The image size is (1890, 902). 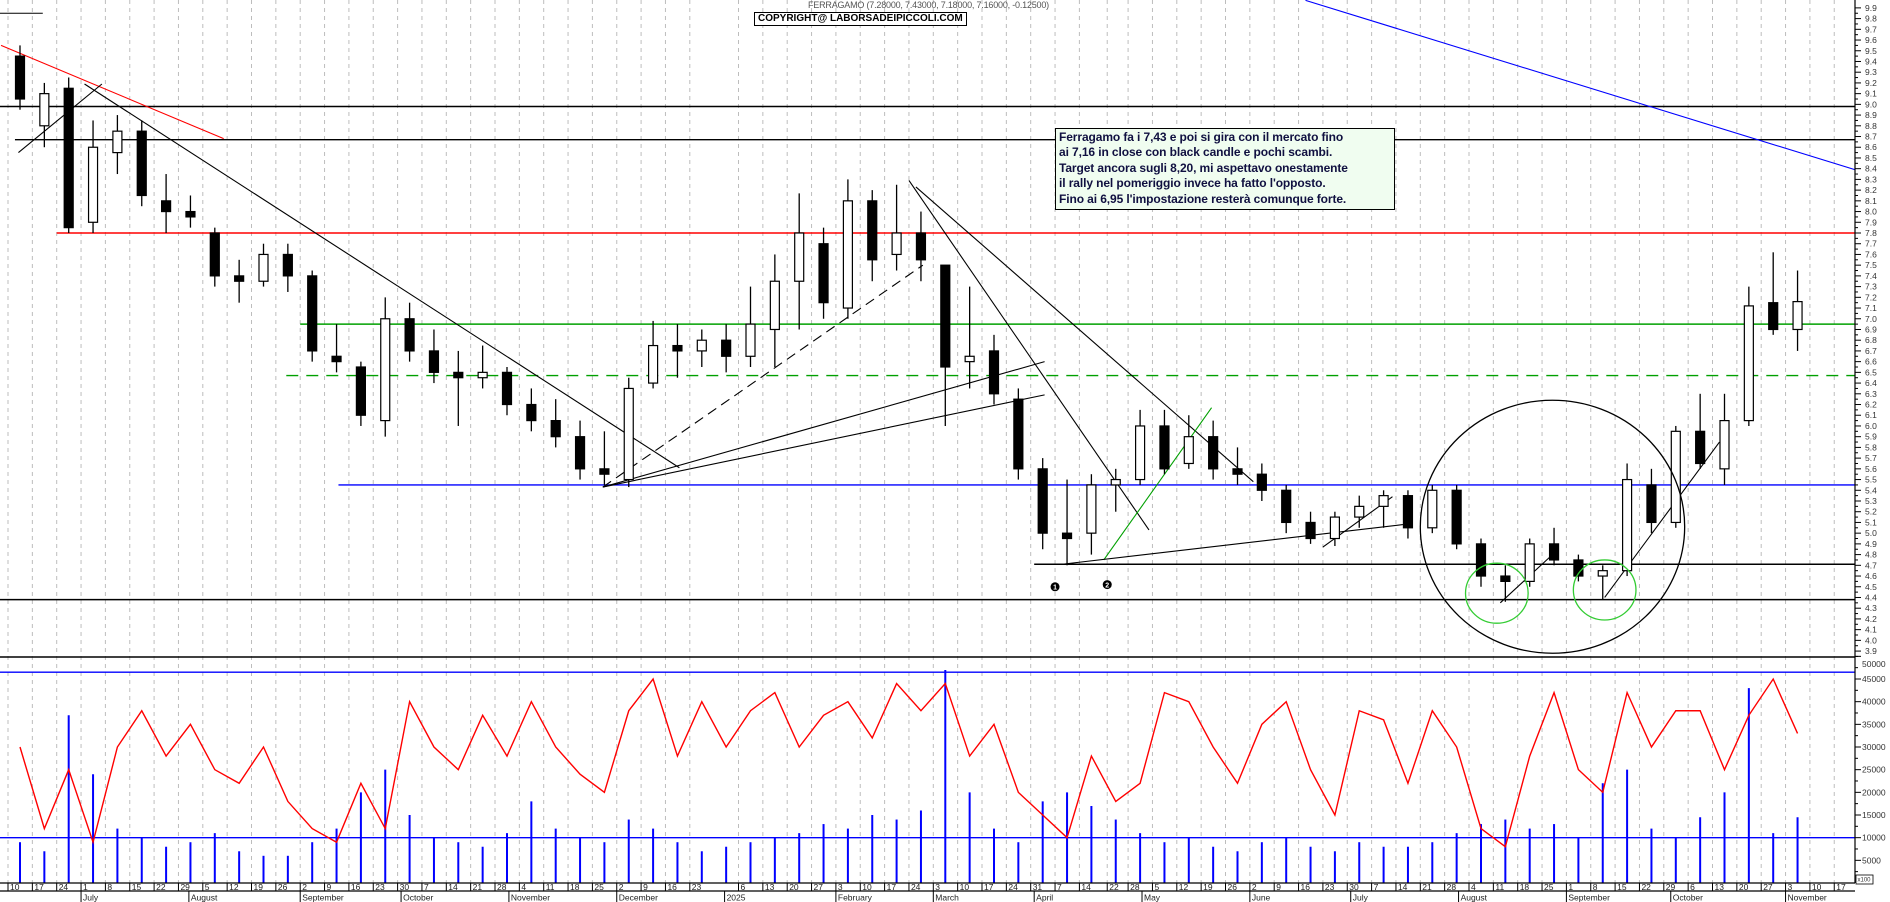 What do you see at coordinates (743, 887) in the screenshot?
I see `x-tick-label: 6` at bounding box center [743, 887].